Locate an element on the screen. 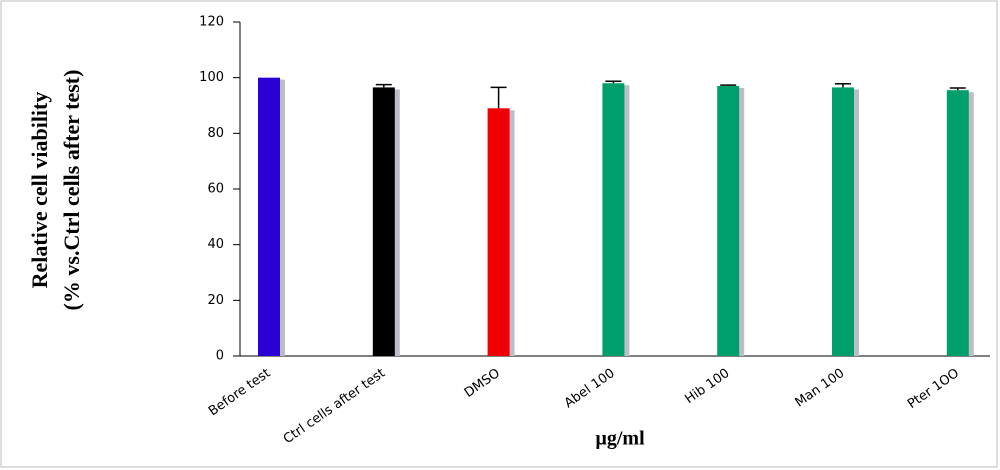 The width and height of the screenshot is (1000, 470). y-label-line: Relative cell viability is located at coordinates (39, 190).